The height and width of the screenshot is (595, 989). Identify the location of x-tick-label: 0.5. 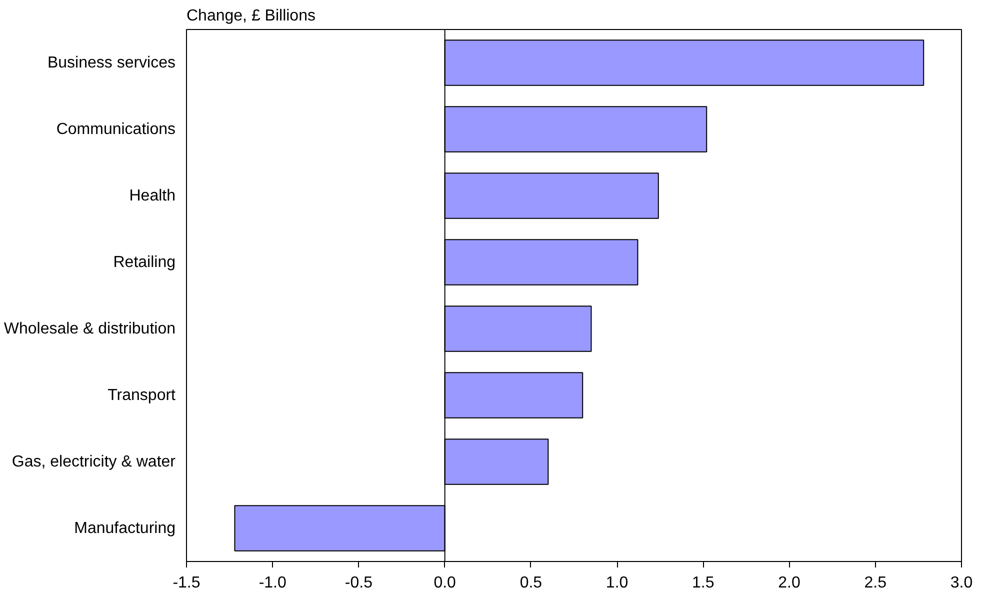
(531, 583).